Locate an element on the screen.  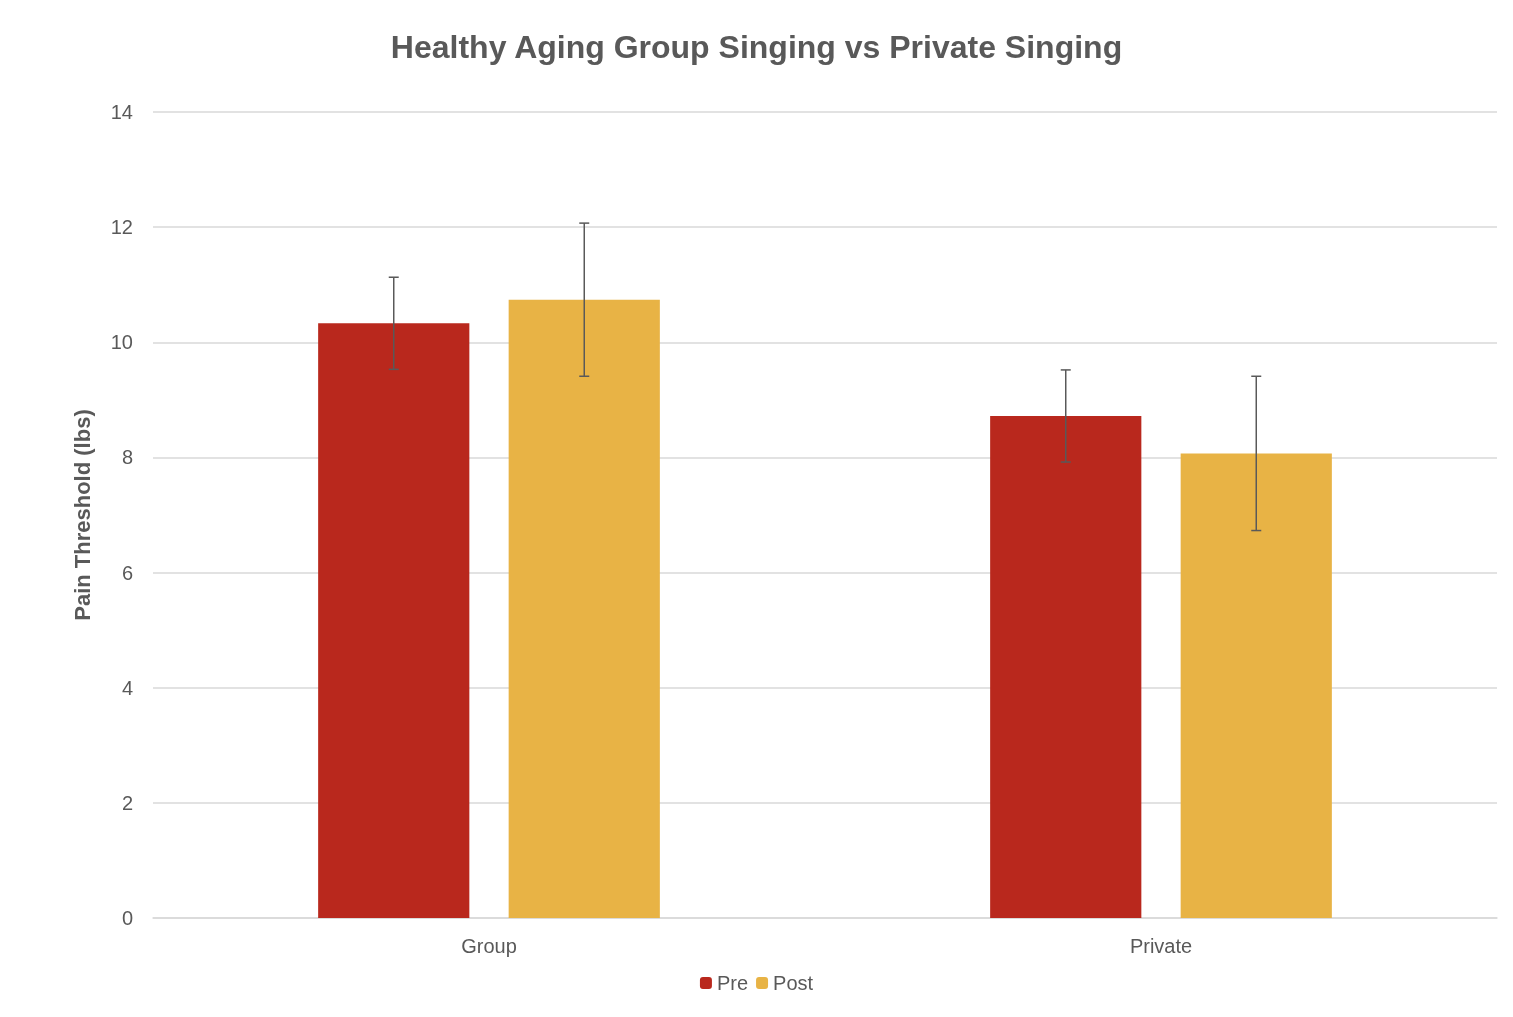
y-tick-label: 2 is located at coordinates (127, 802).